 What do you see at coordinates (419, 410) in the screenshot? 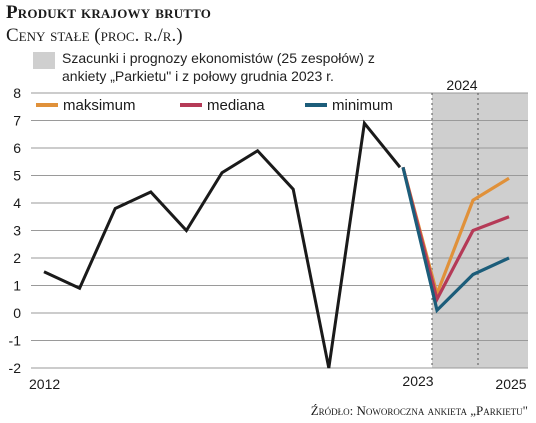
I see `source-note: Źródło: Noworoczna ankieta „Parkietu"` at bounding box center [419, 410].